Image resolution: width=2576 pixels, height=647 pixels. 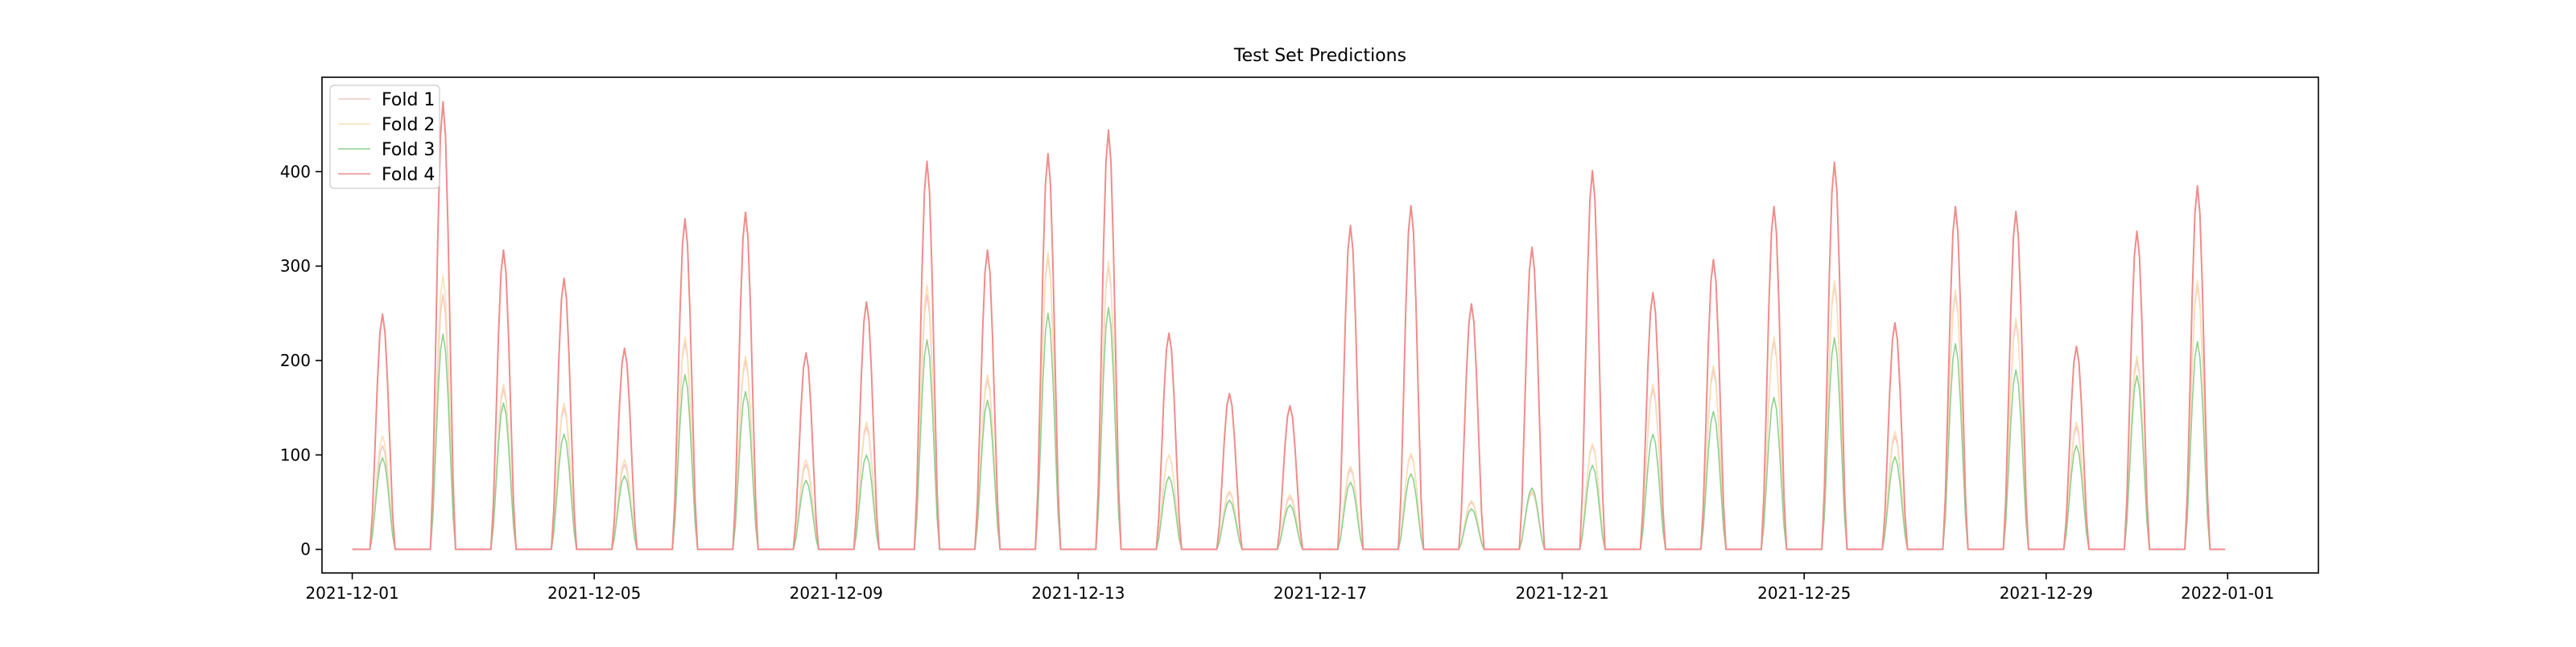 I want to click on y-tick-label: 300, so click(x=295, y=266).